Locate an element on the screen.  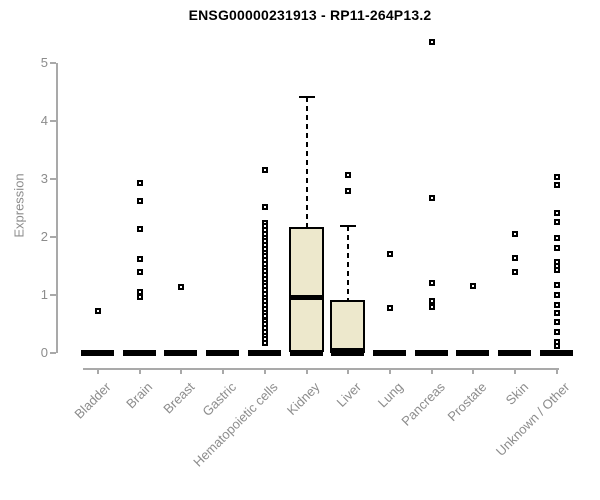
x-tick-label: Prostate is located at coordinates (467, 402).